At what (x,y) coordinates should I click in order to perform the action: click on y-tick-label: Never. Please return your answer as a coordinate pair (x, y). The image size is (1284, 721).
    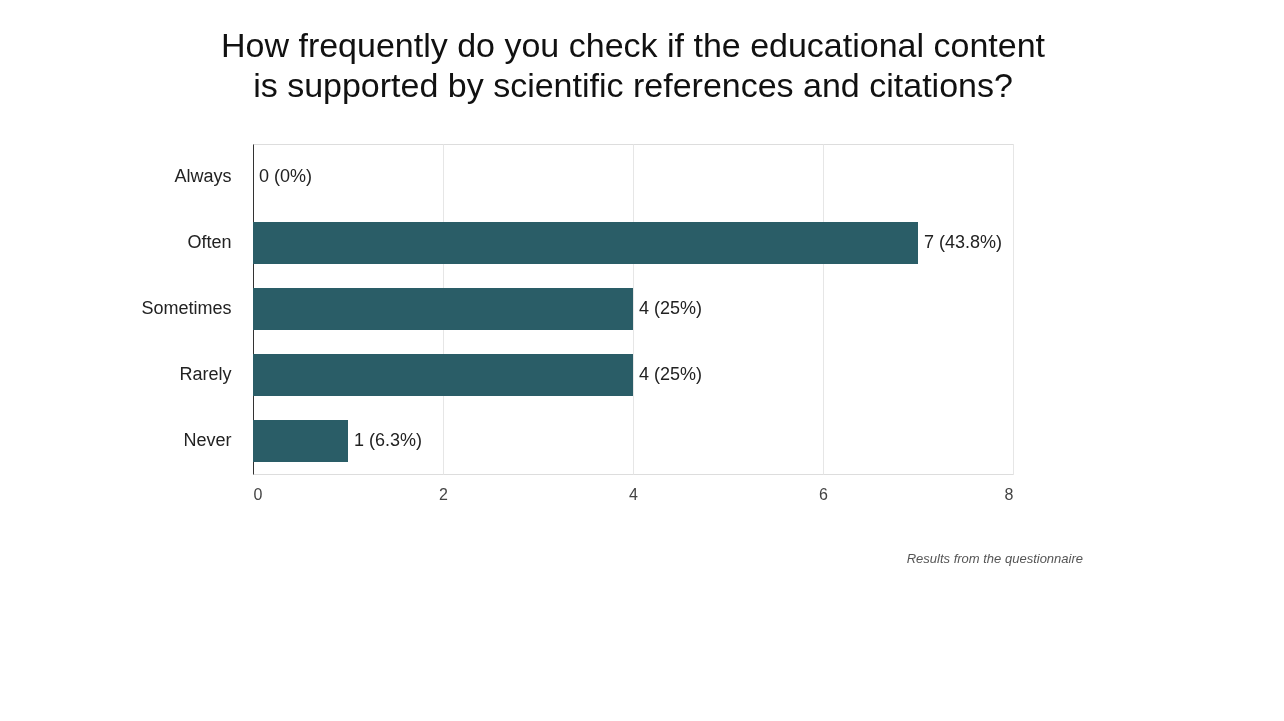
    Looking at the image, I should click on (207, 440).